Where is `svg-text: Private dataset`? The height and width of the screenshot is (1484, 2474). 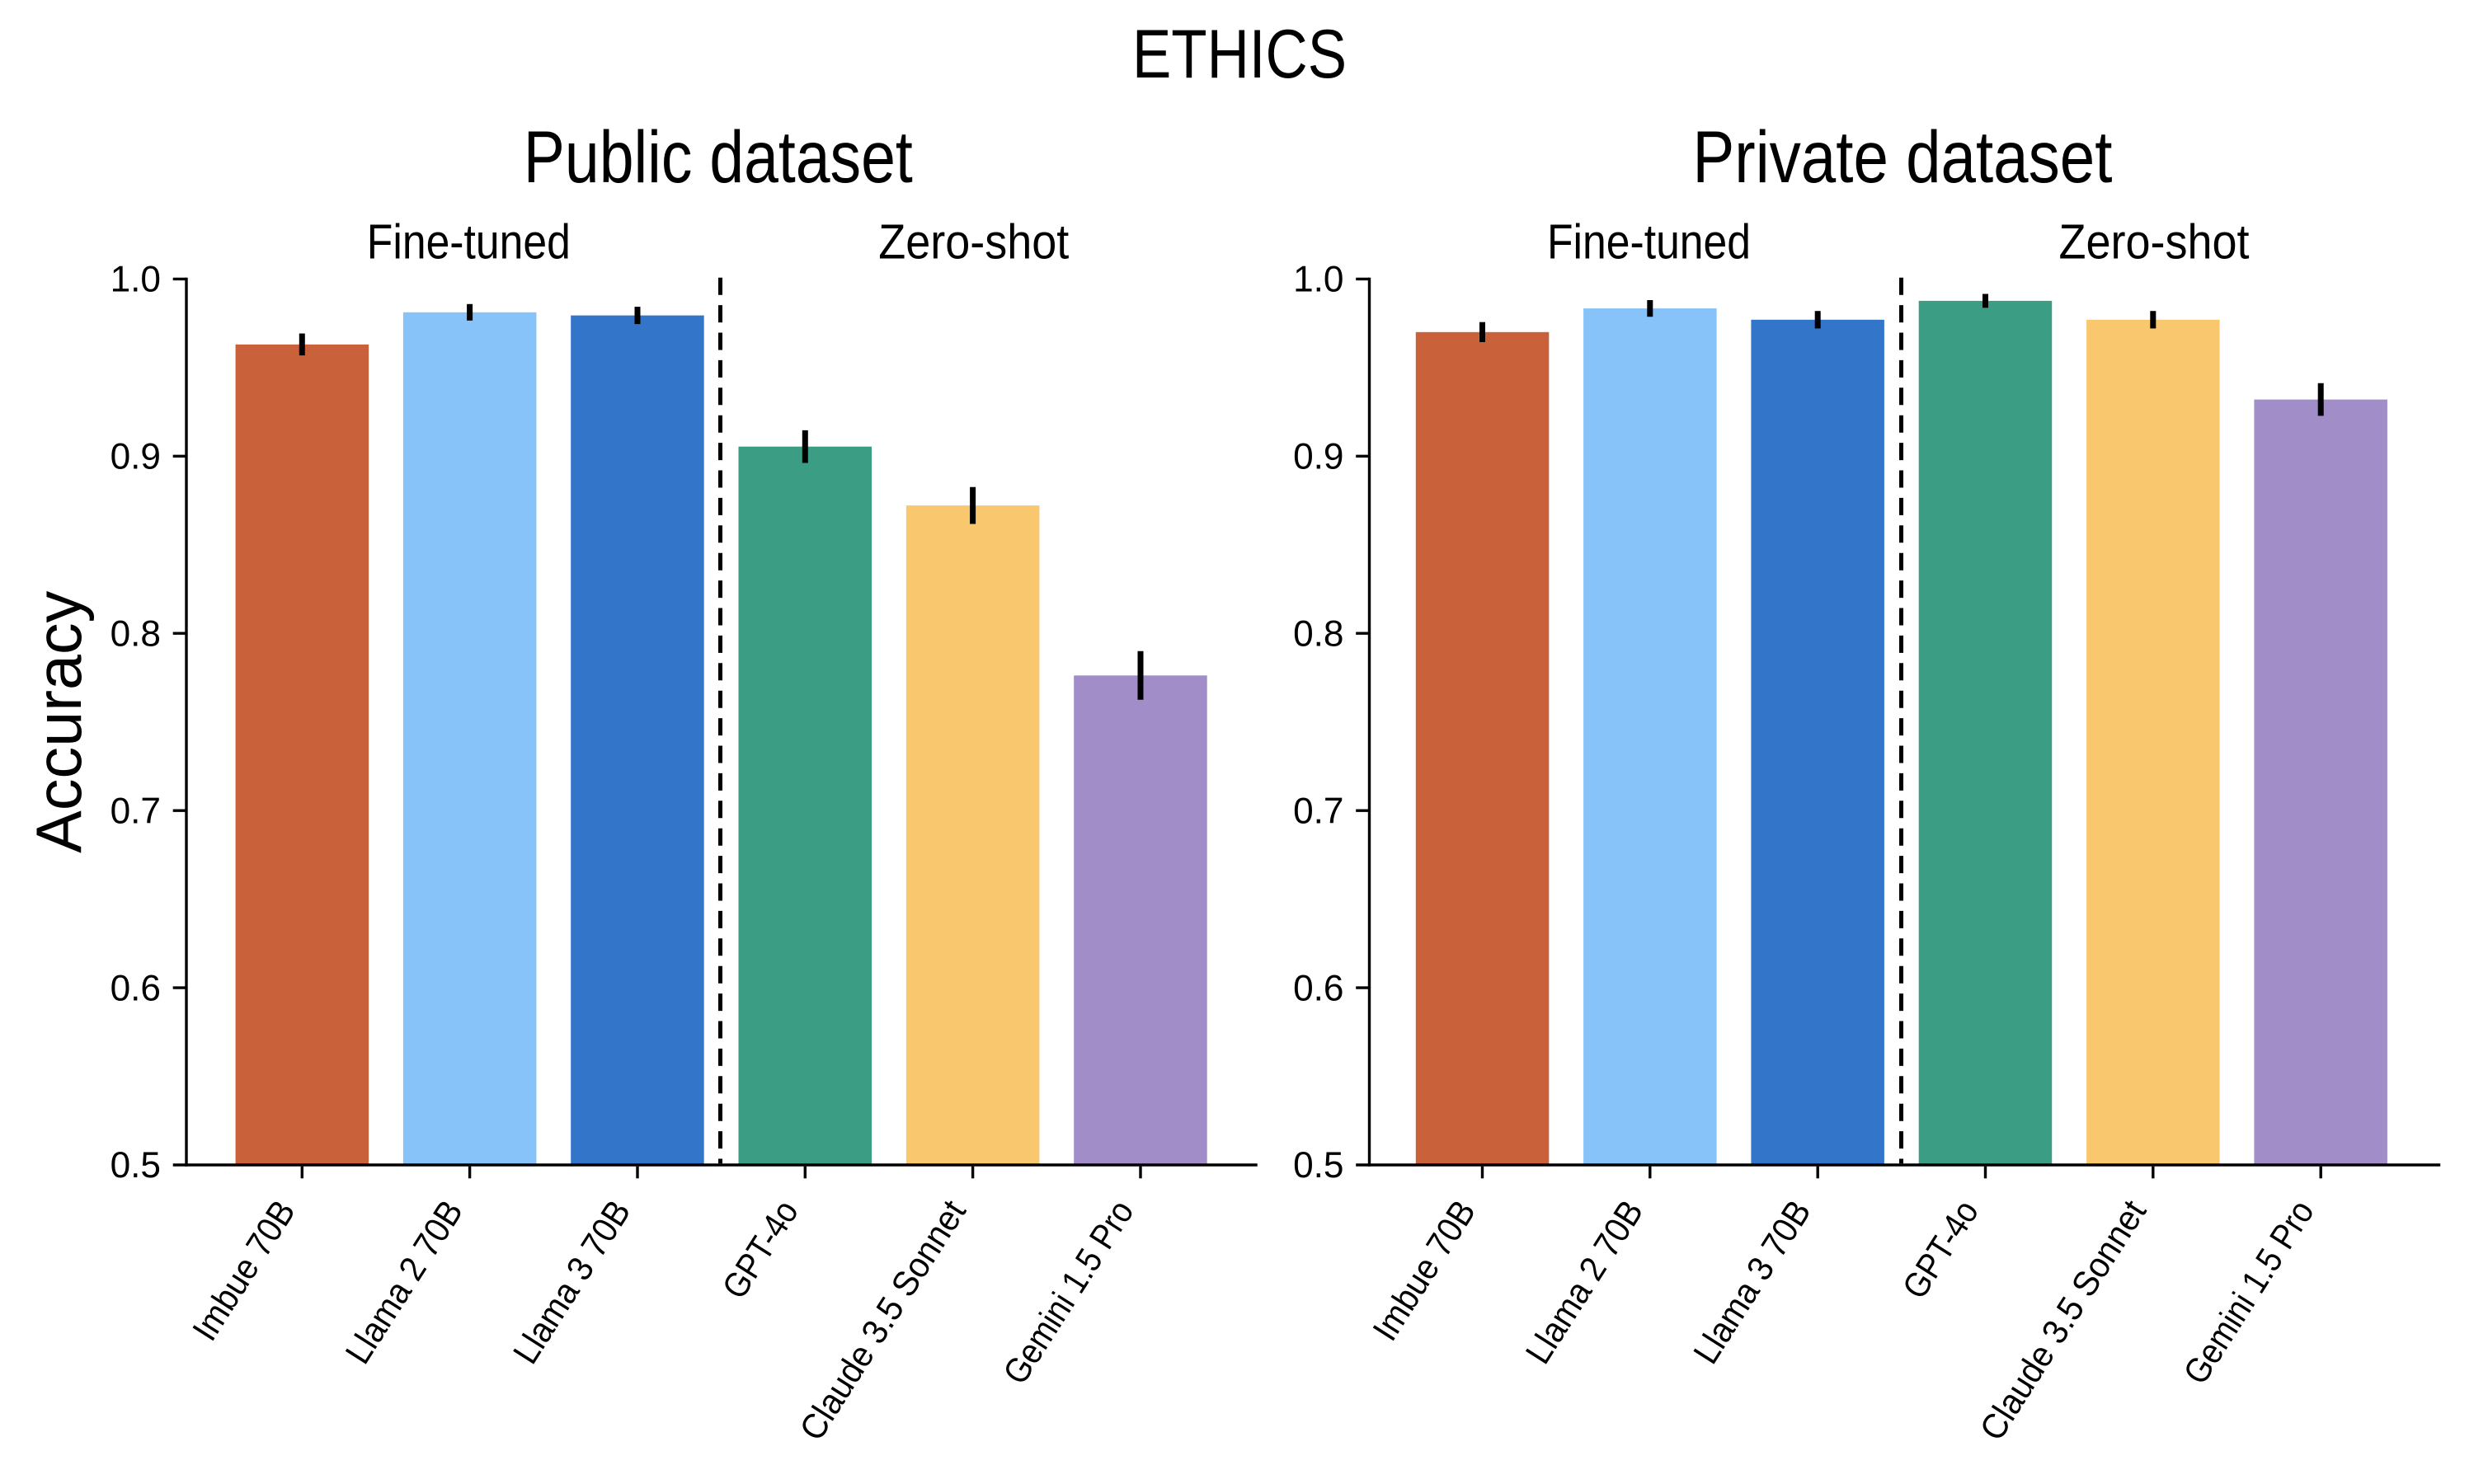
svg-text: Private dataset is located at coordinates (1902, 156).